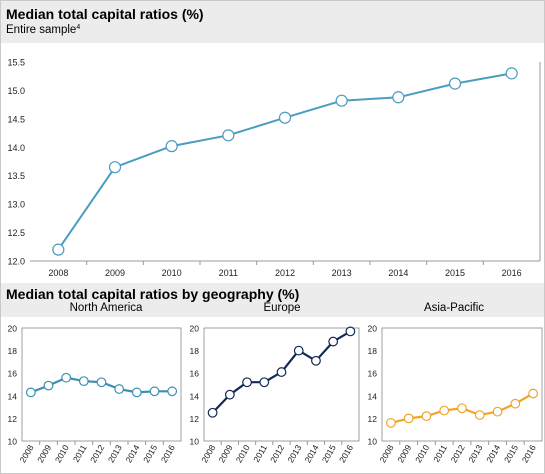  What do you see at coordinates (512, 273) in the screenshot?
I see `entire-x-tick-label: 2016` at bounding box center [512, 273].